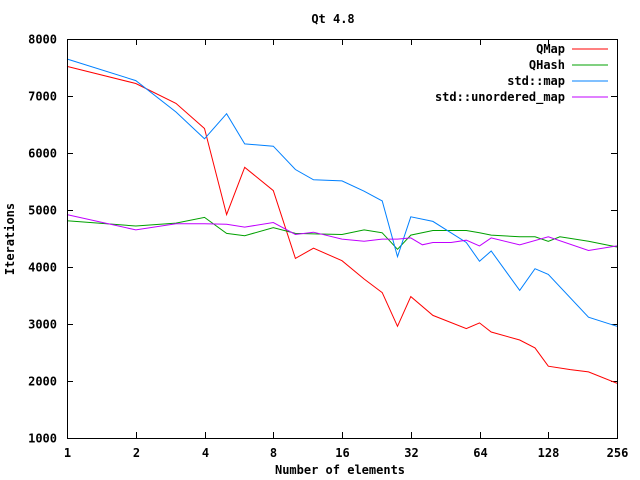  Describe the element at coordinates (549, 453) in the screenshot. I see `x-tick-label: 128` at that location.